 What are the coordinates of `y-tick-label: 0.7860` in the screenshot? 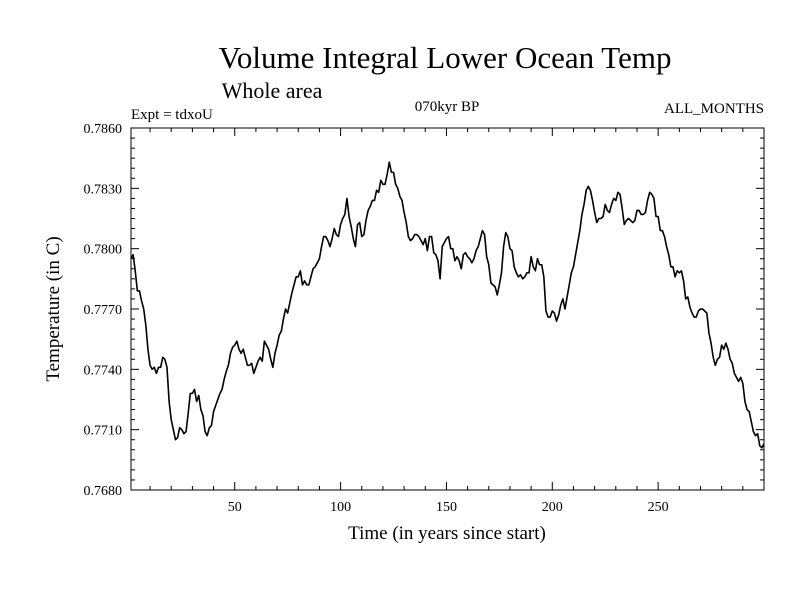 It's located at (103, 129).